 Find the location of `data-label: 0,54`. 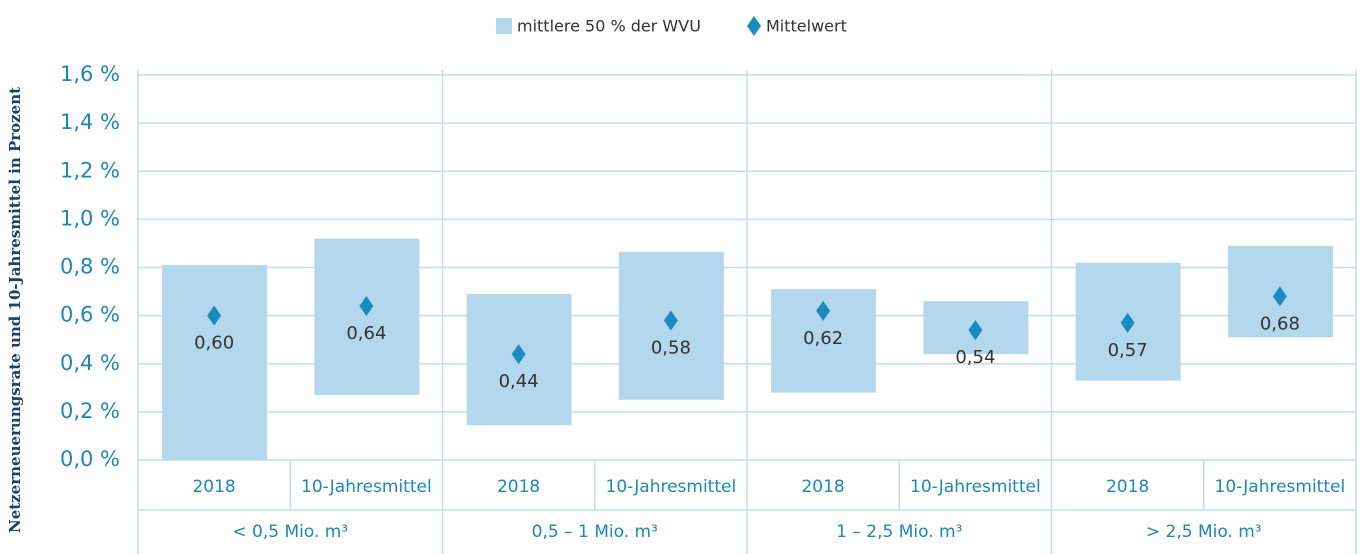

data-label: 0,54 is located at coordinates (975, 357).